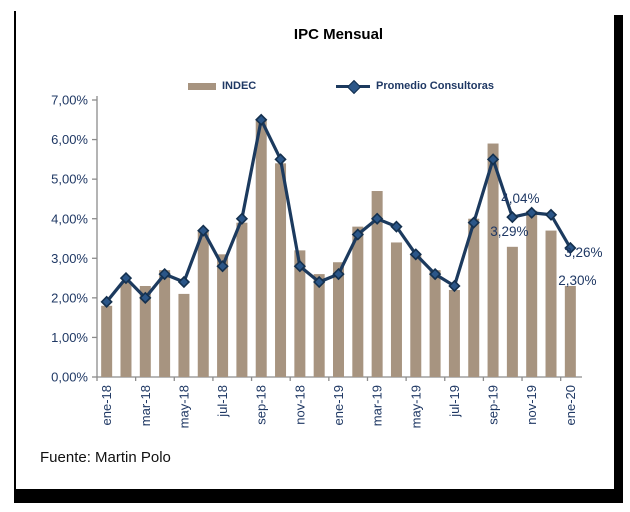  Describe the element at coordinates (145, 405) in the screenshot. I see `x-category-label-mar-18: mar-18` at that location.